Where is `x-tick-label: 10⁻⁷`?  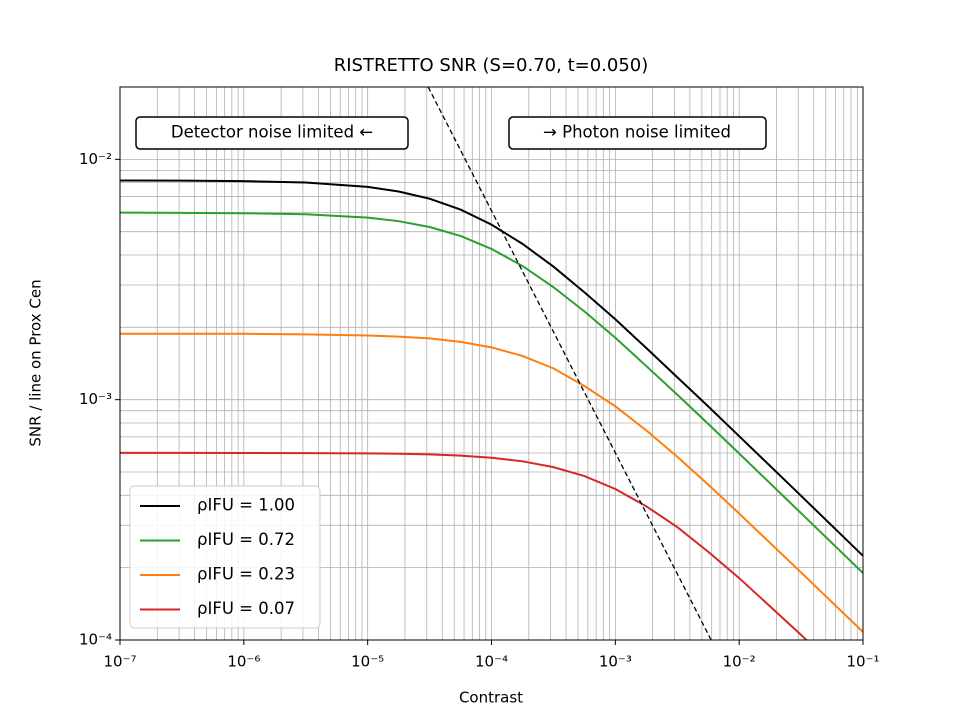 x-tick-label: 10⁻⁷ is located at coordinates (119, 662).